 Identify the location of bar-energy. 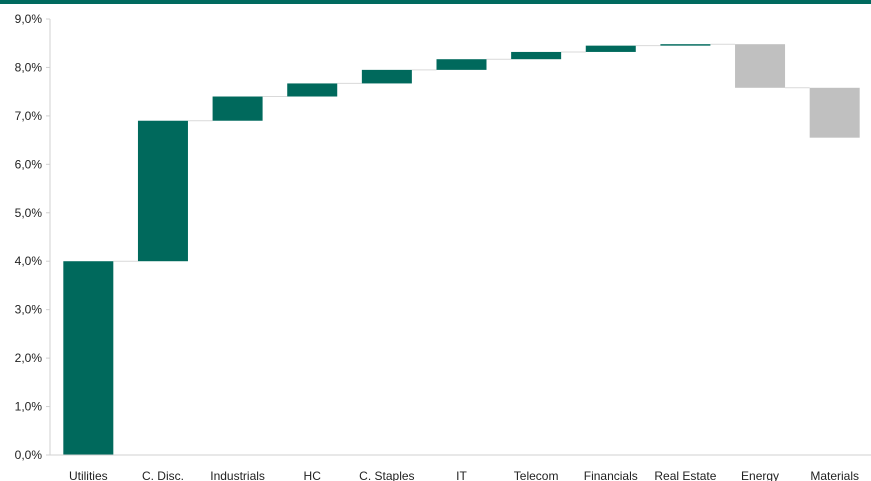
(760, 66).